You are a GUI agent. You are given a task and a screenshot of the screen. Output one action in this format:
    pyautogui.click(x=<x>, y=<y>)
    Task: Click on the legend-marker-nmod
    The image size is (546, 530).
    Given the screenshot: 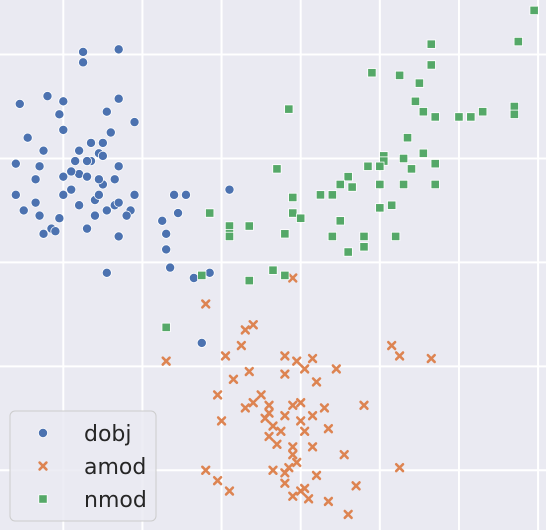 What is the action you would take?
    pyautogui.click(x=43, y=499)
    